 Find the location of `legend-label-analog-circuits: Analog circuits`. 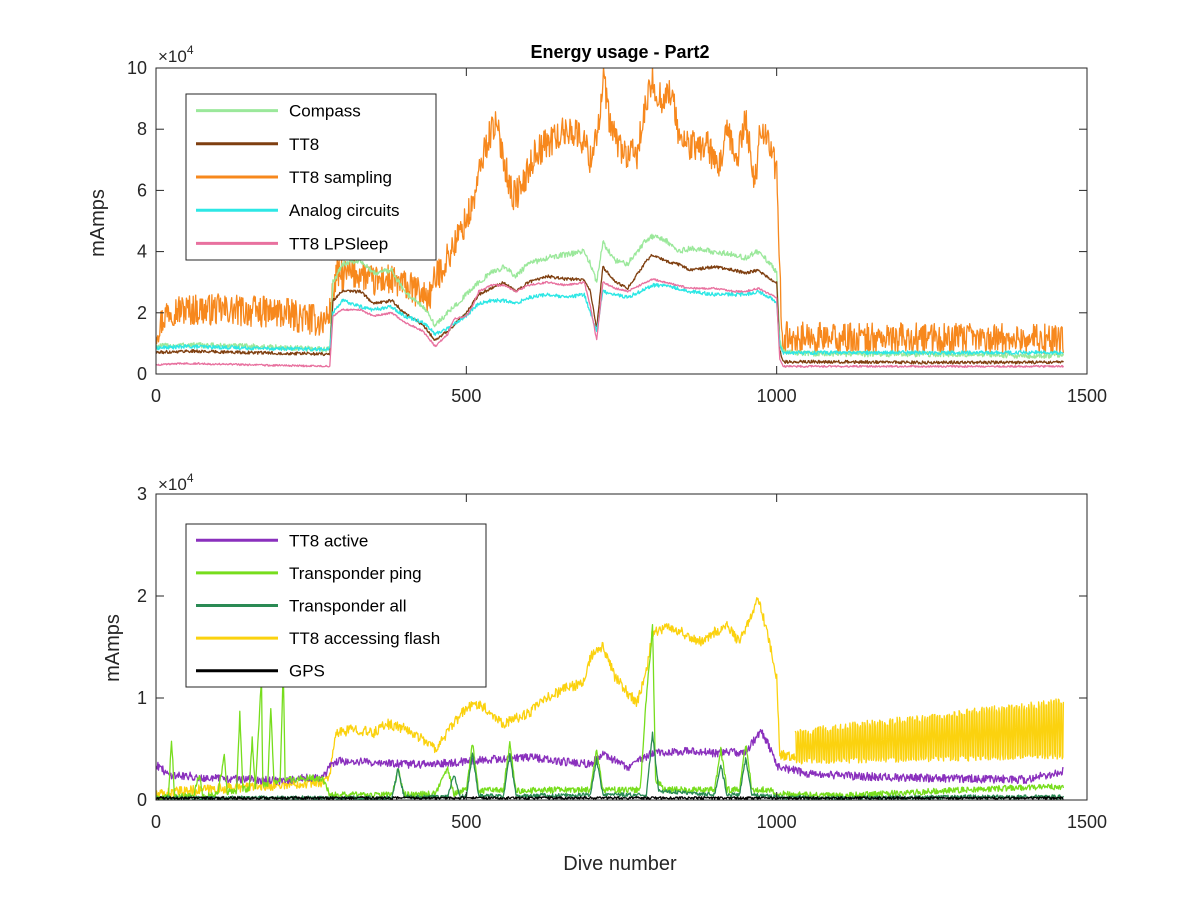

legend-label-analog-circuits: Analog circuits is located at coordinates (344, 210).